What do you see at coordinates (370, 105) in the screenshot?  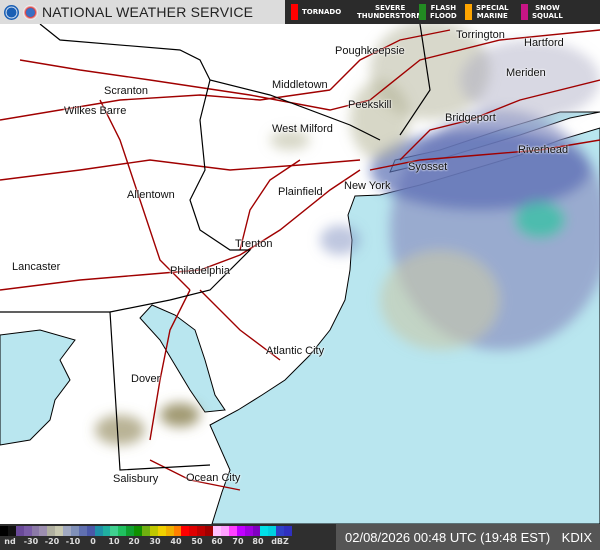 I see `city-label: Peekskill` at bounding box center [370, 105].